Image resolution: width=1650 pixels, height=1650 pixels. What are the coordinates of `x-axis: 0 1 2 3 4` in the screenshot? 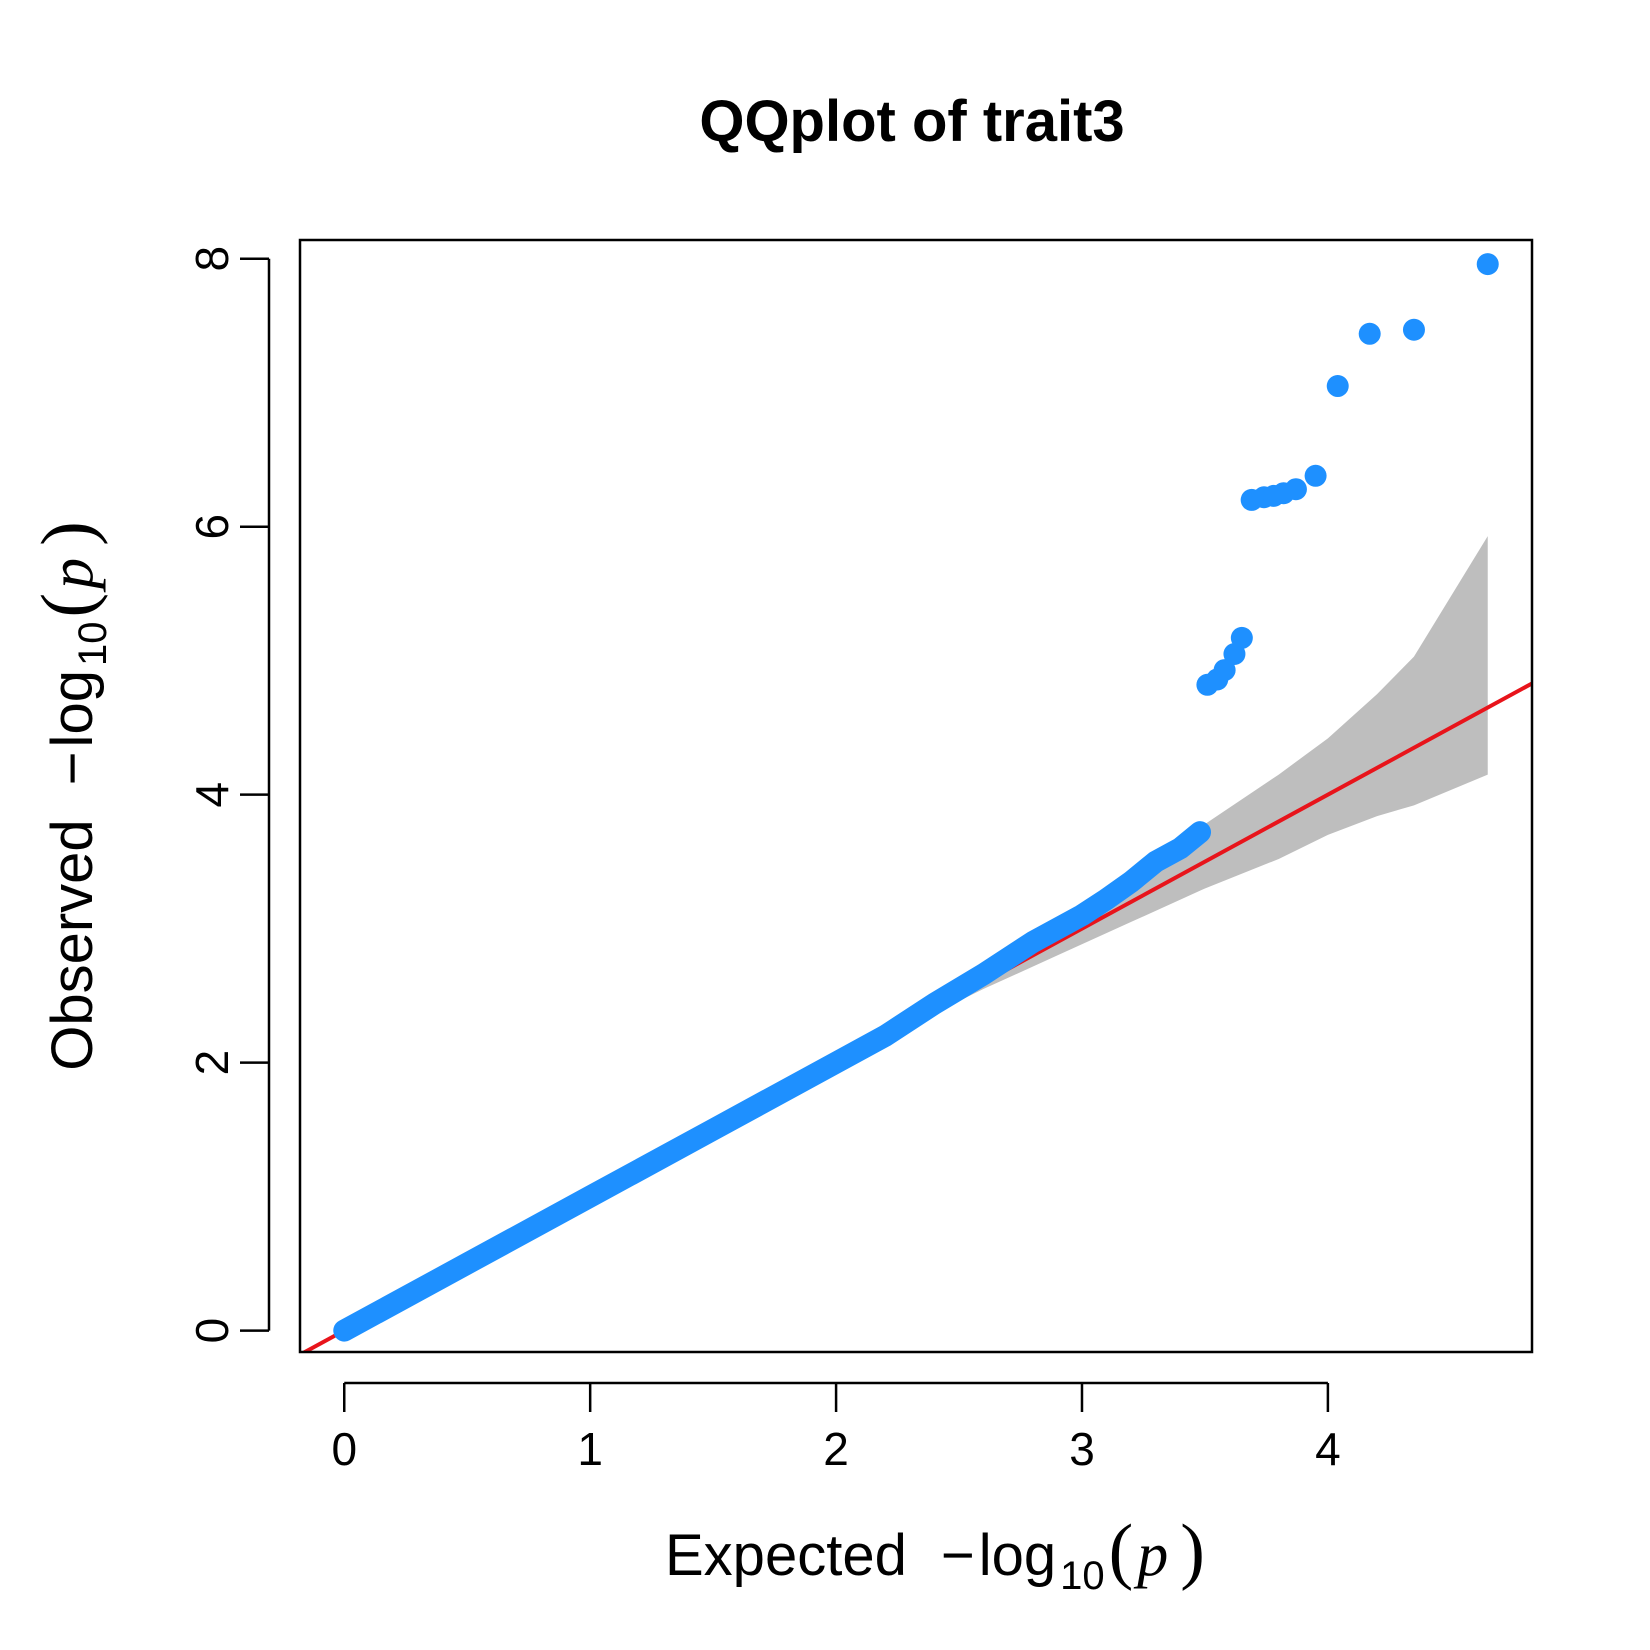 It's located at (836, 1428).